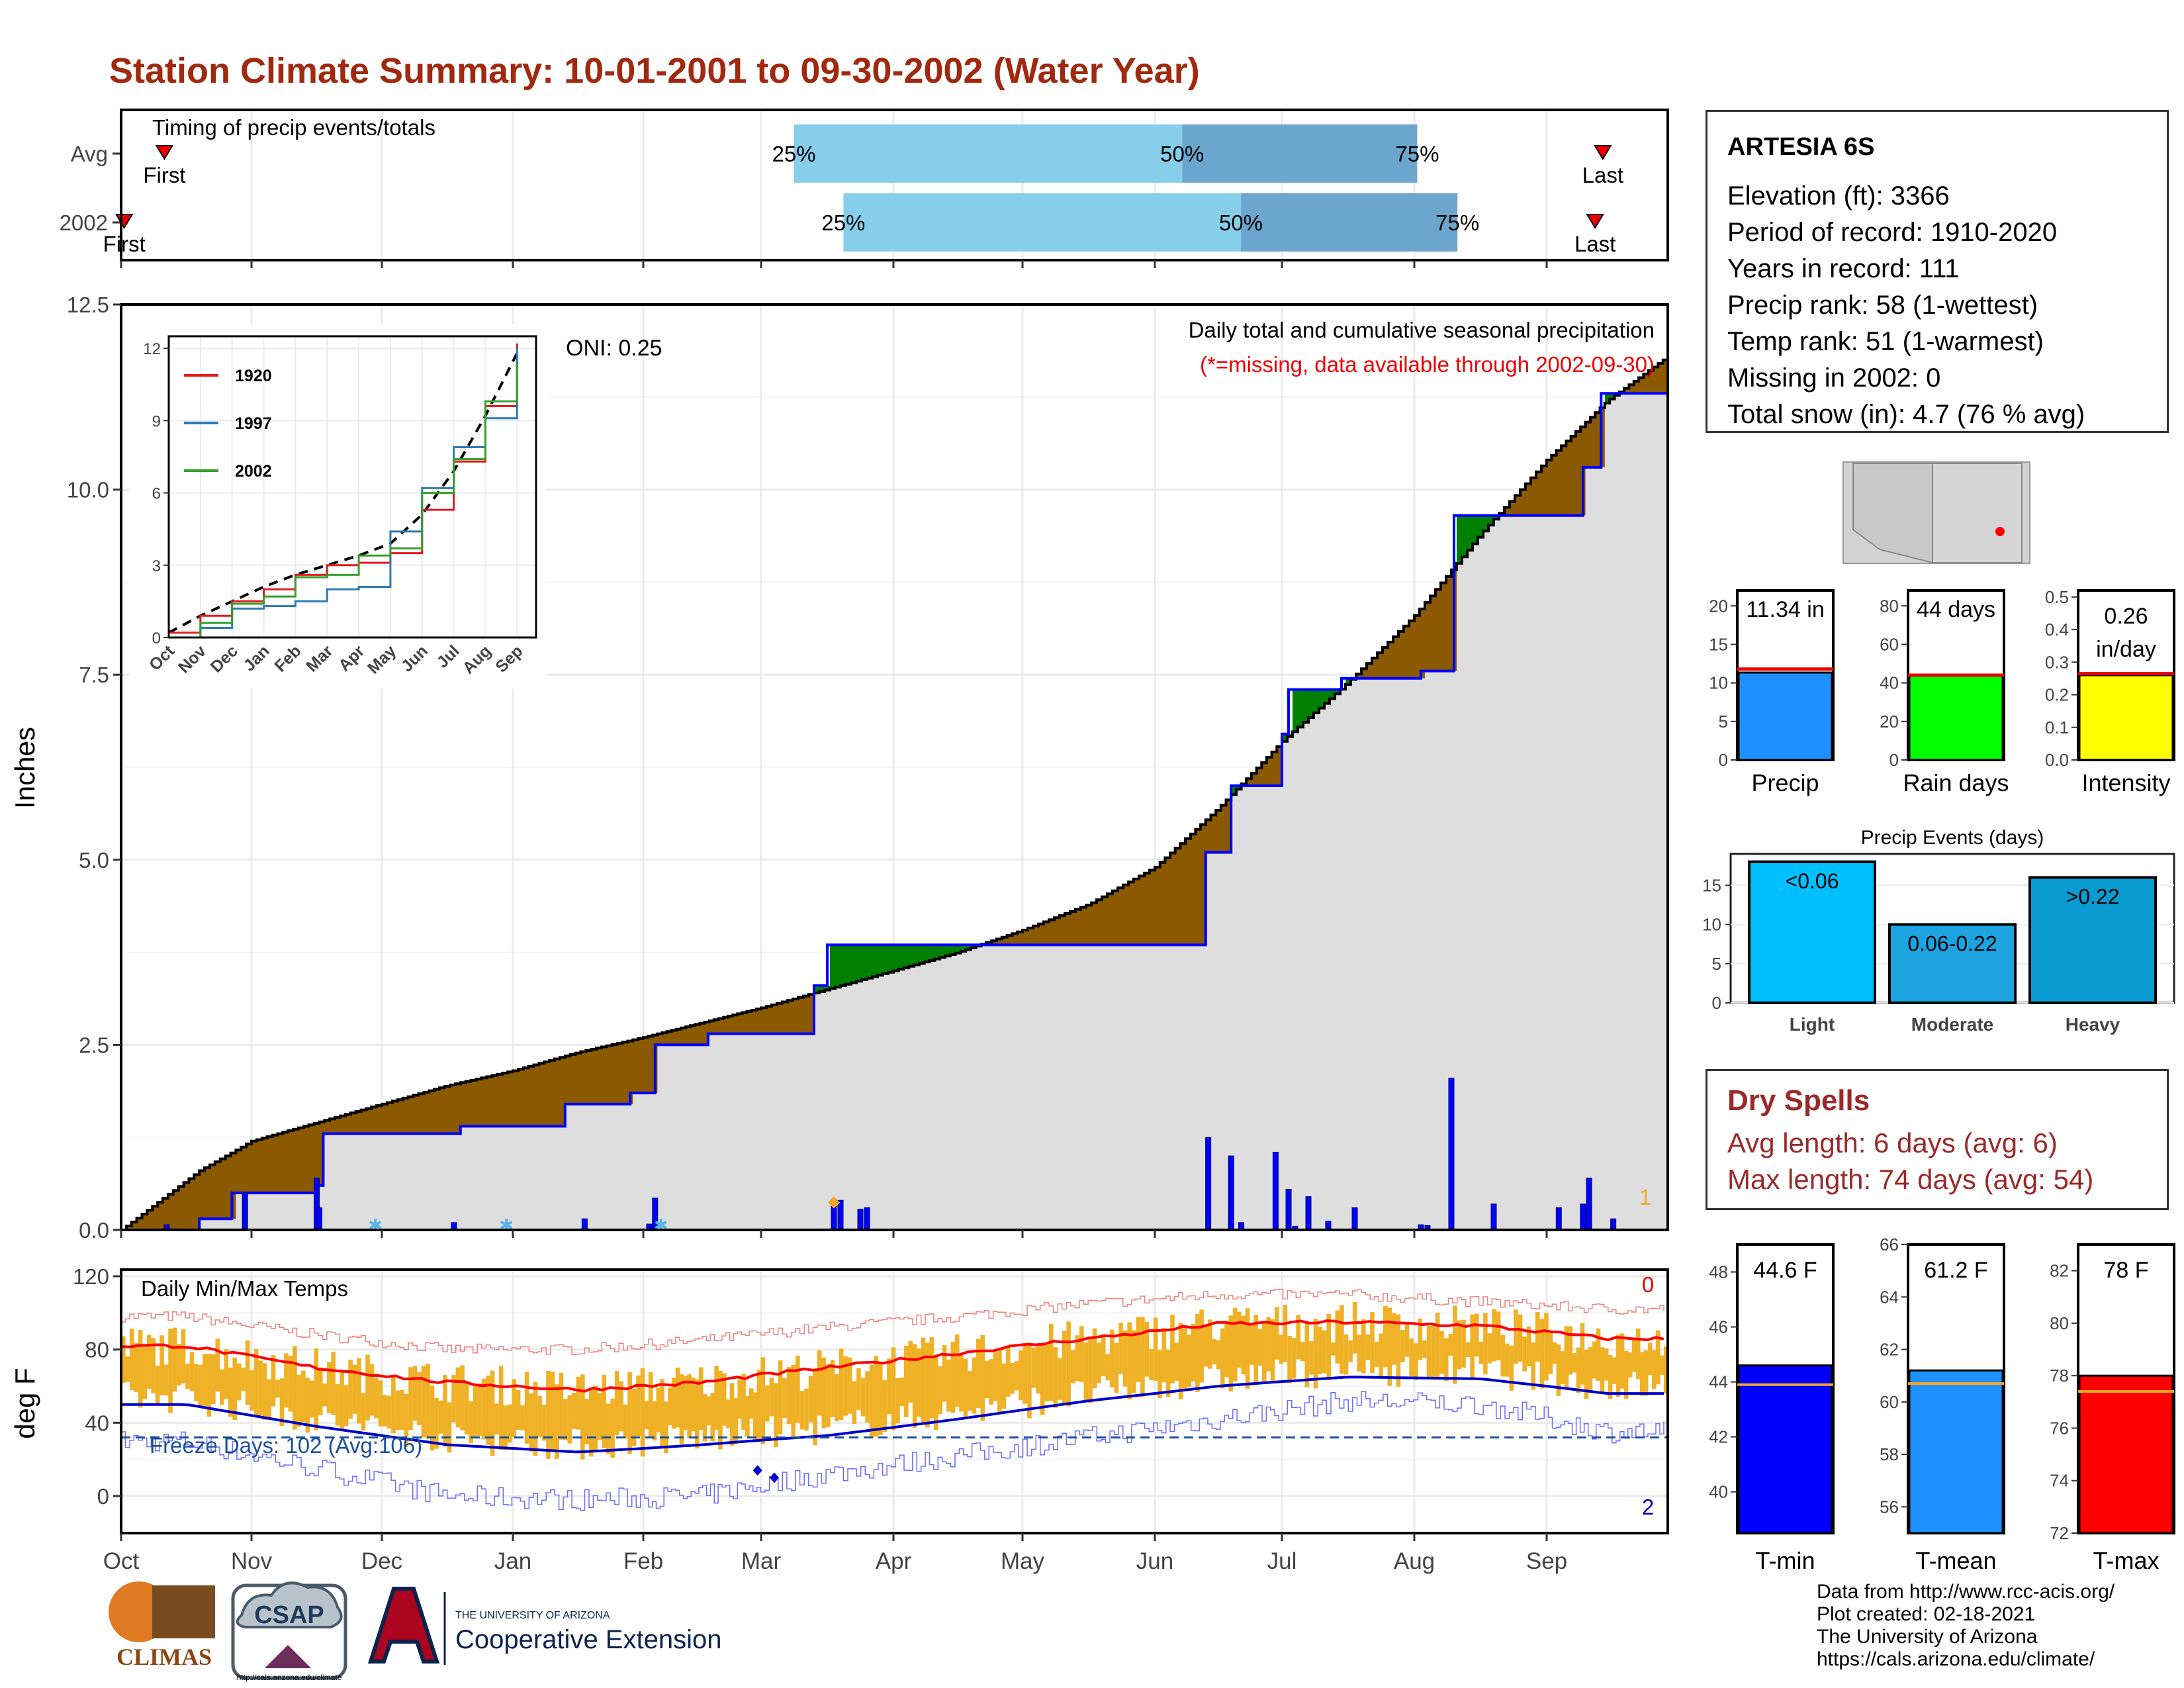  What do you see at coordinates (1595, 221) in the screenshot?
I see `last-marker-icon` at bounding box center [1595, 221].